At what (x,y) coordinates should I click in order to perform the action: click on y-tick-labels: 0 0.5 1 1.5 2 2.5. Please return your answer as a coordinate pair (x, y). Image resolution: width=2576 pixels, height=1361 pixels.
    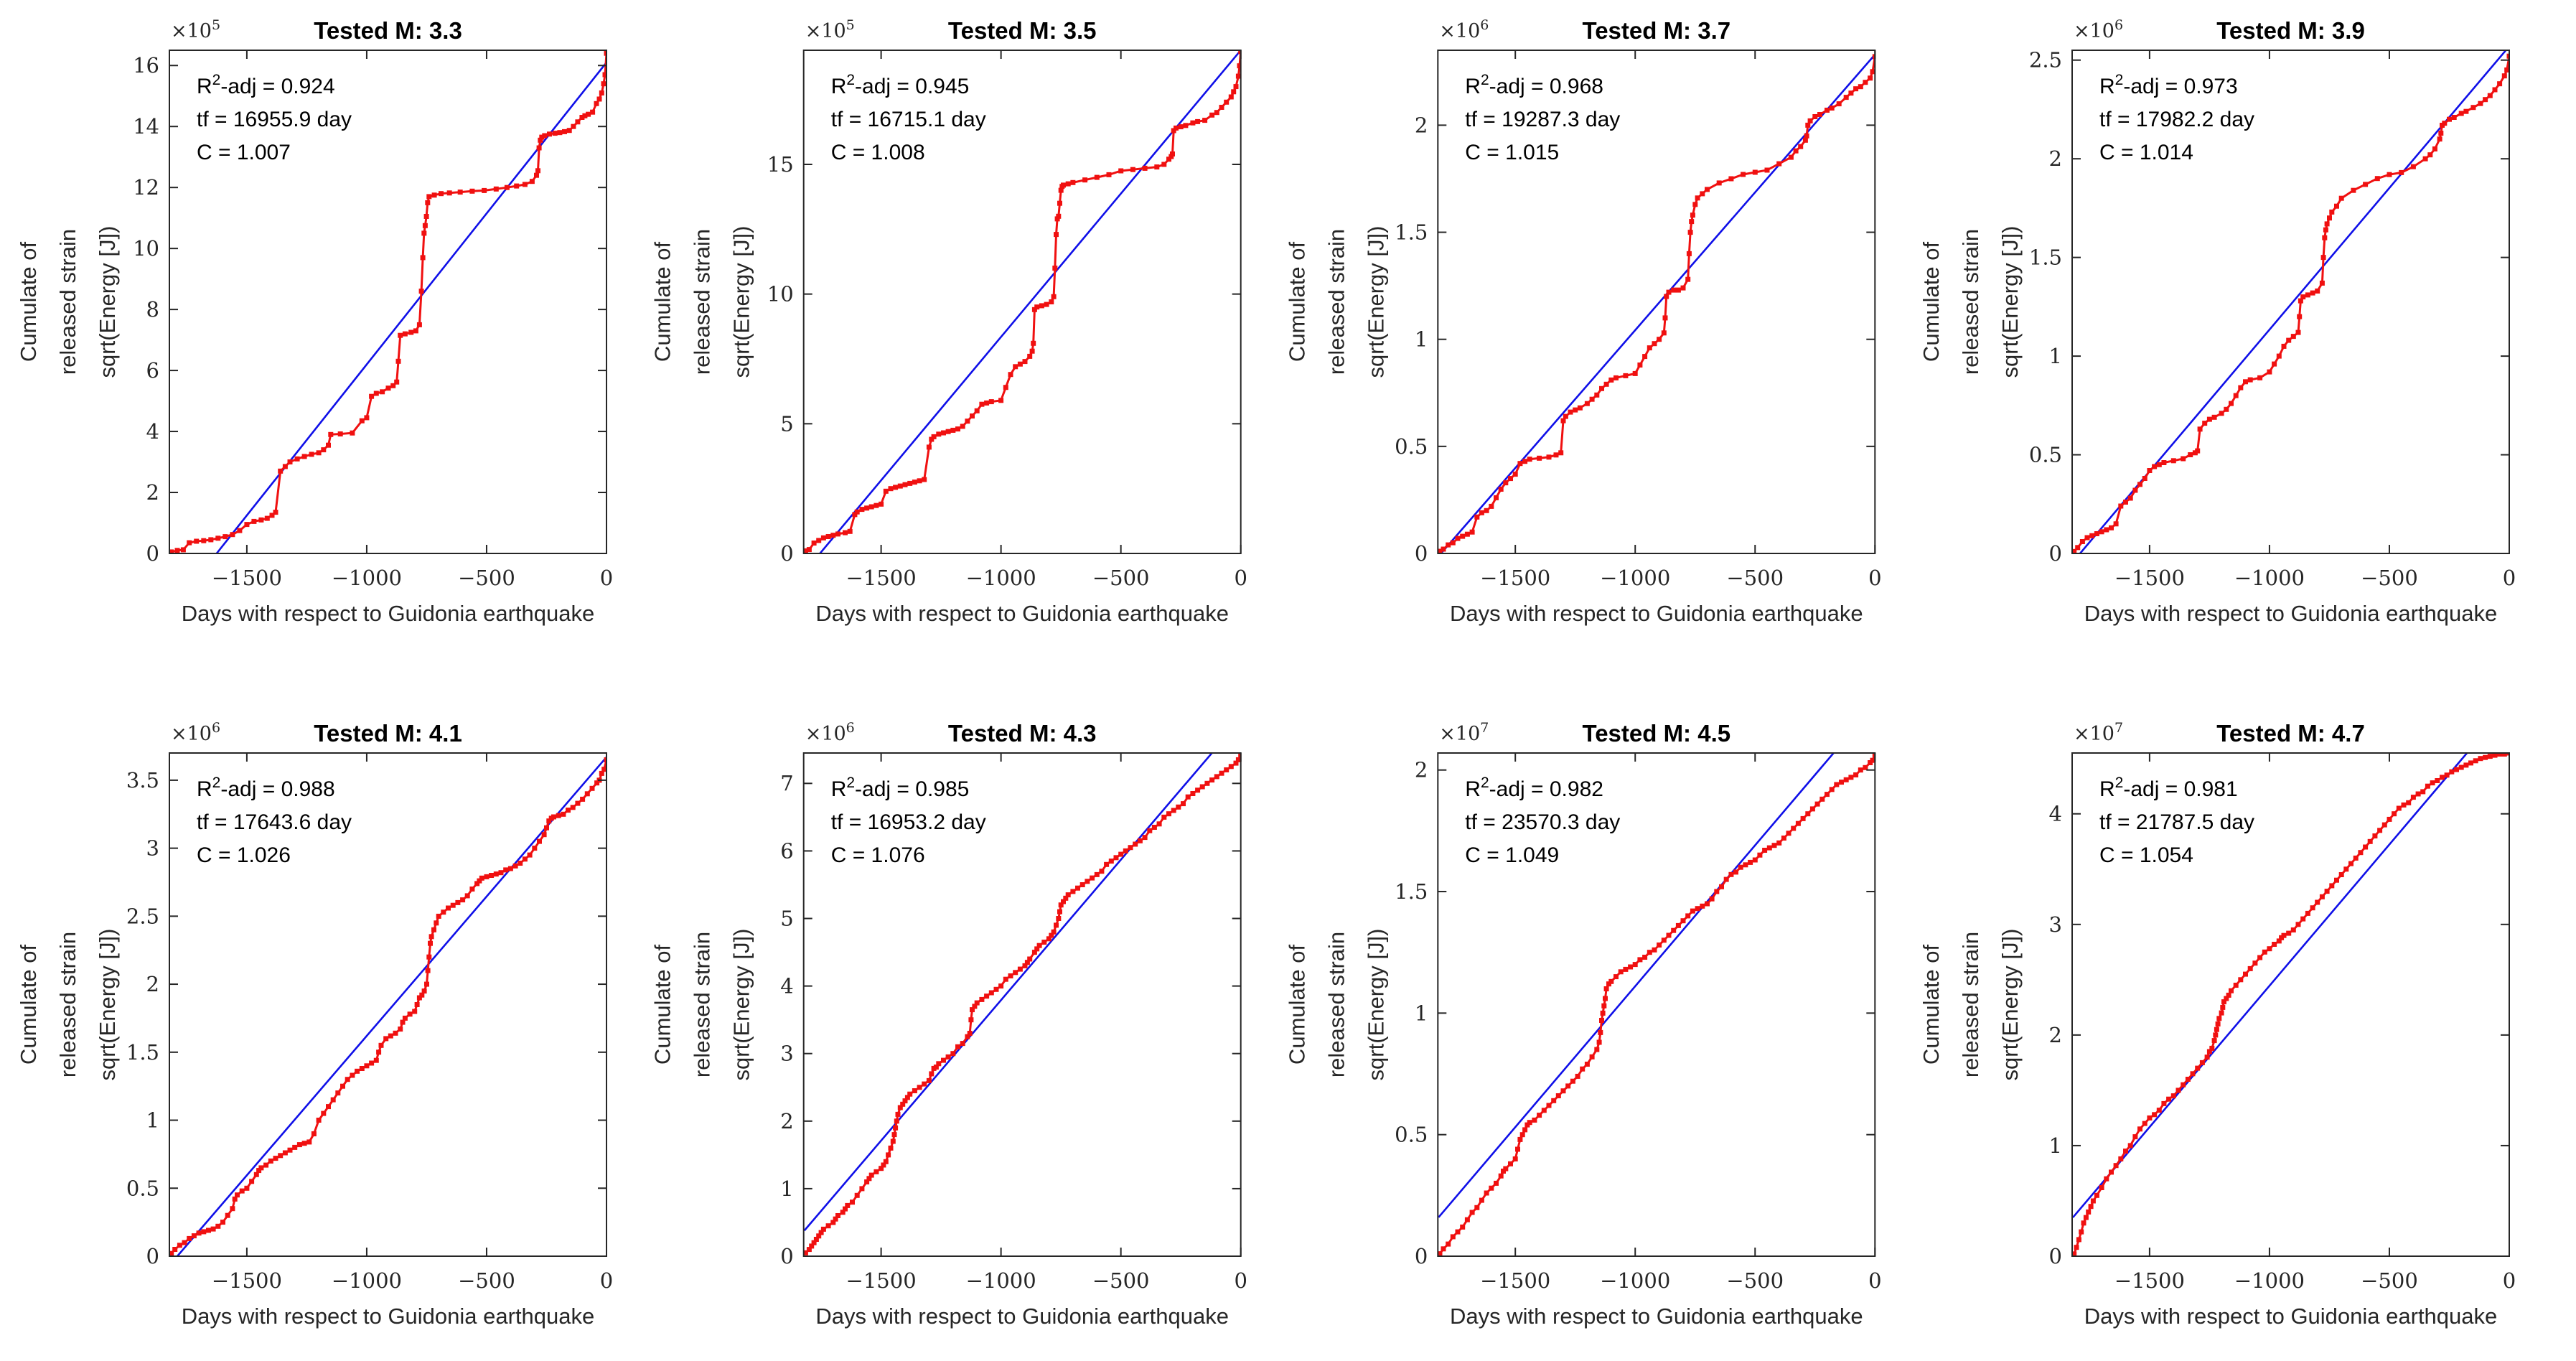
    Looking at the image, I should click on (2045, 307).